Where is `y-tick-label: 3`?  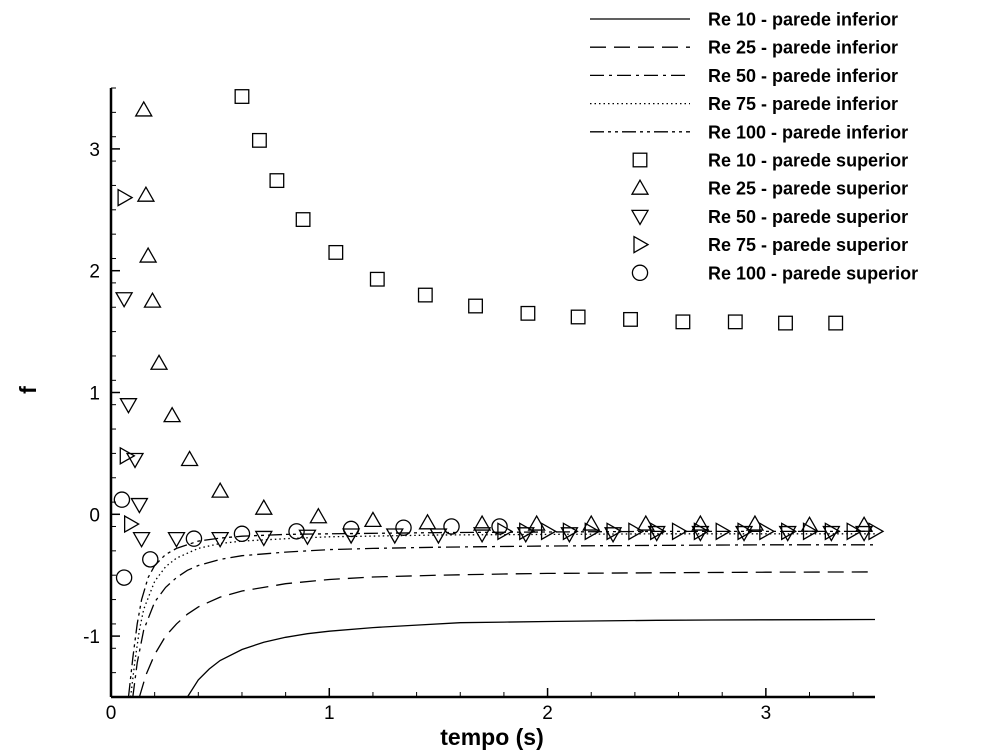
y-tick-label: 3 is located at coordinates (94, 150).